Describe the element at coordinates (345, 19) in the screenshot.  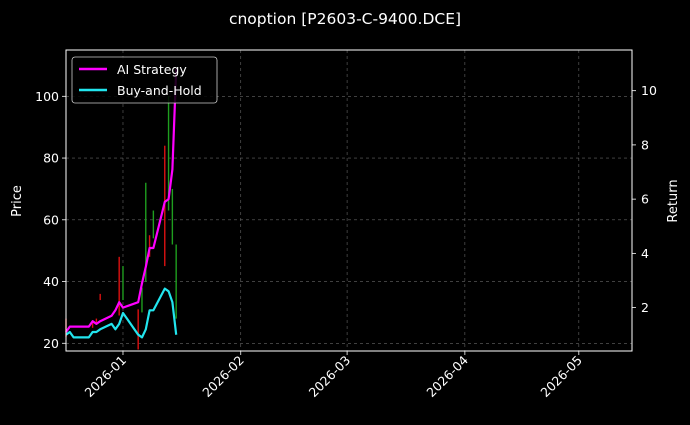
I see `chart-title: cnoption [P2603-C-9400.DCE]` at that location.